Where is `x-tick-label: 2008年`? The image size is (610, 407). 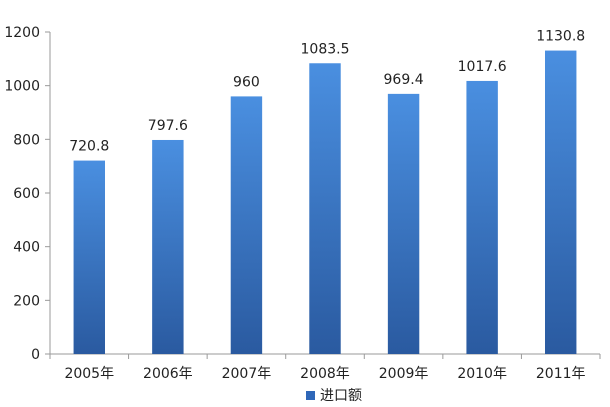
x-tick-label: 2008年 is located at coordinates (325, 374).